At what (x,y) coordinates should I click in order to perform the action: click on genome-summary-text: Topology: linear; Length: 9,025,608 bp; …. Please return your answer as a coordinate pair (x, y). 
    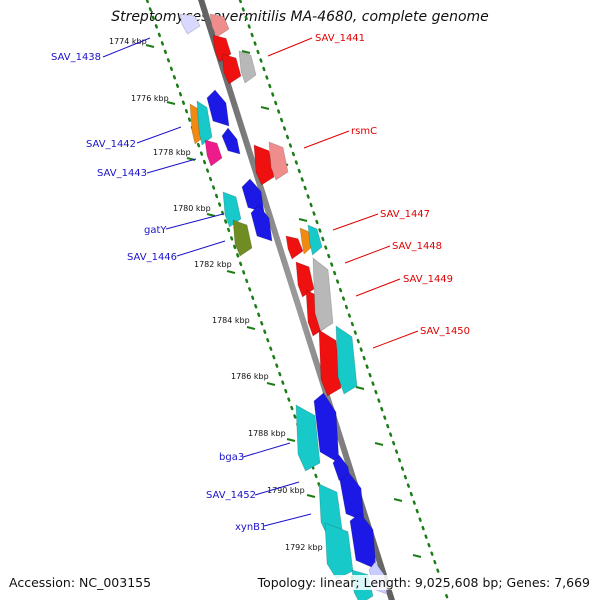
    Looking at the image, I should click on (423, 582).